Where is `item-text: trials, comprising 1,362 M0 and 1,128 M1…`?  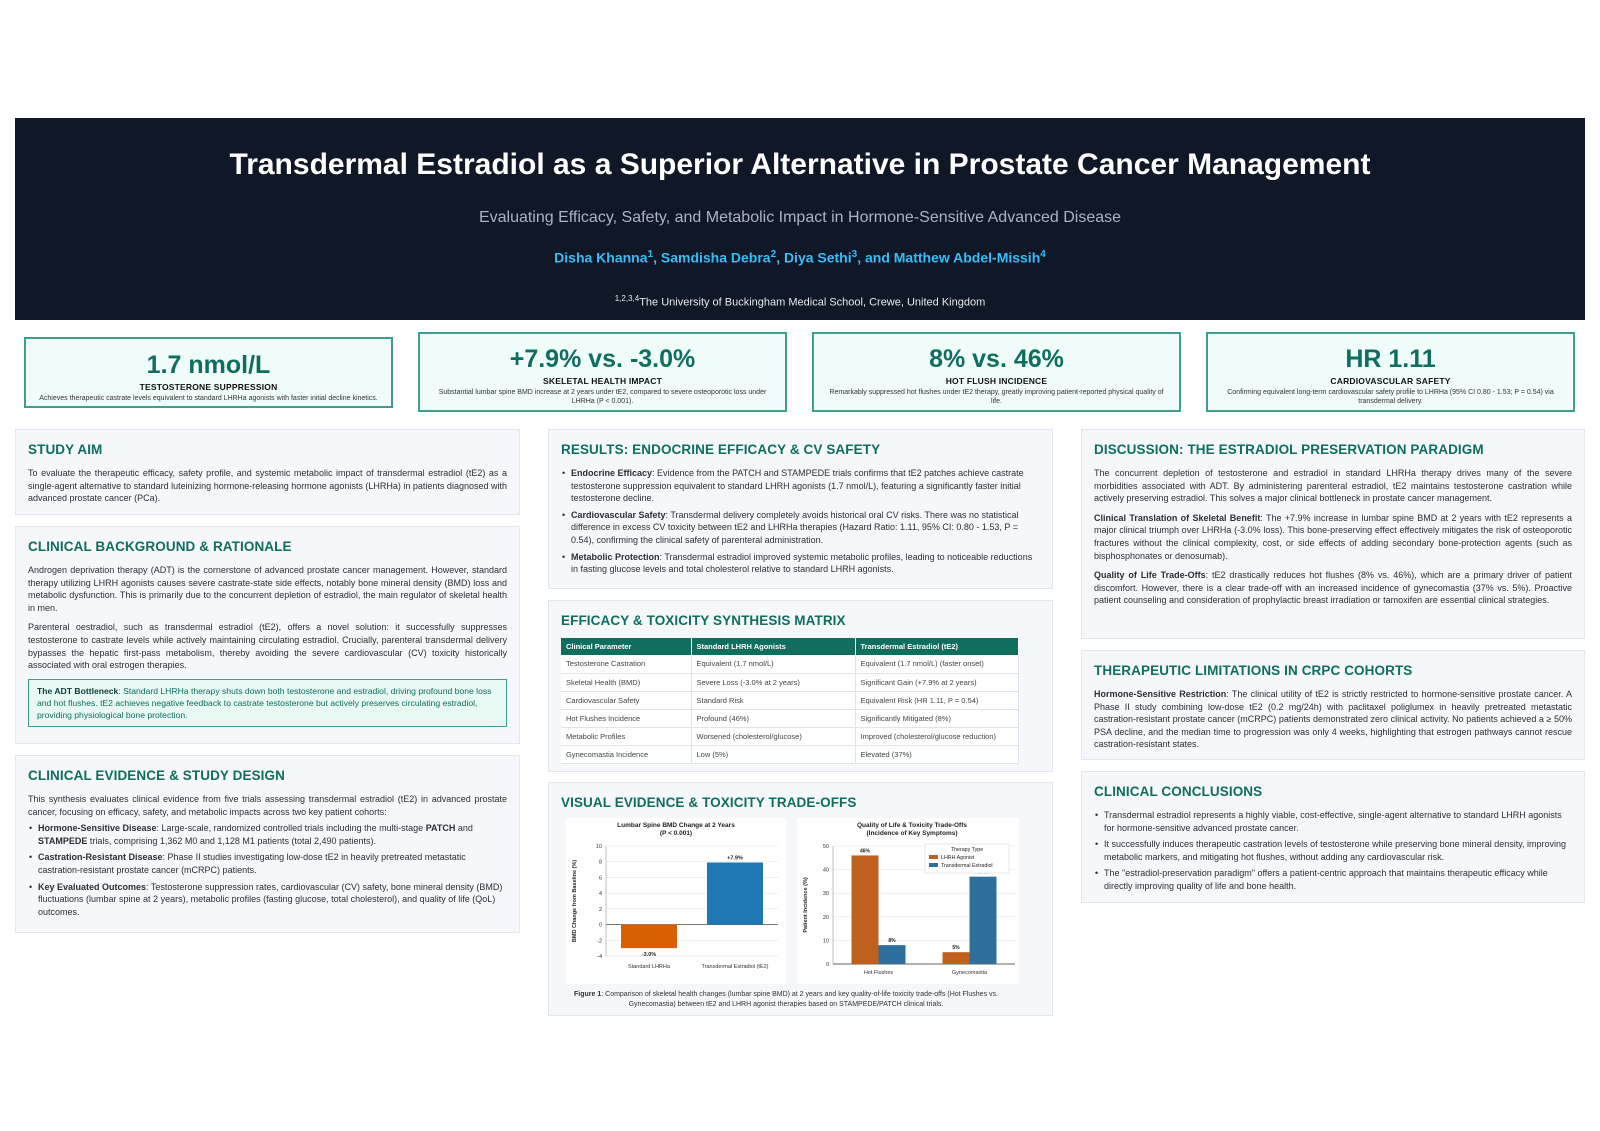
item-text: trials, comprising 1,362 M0 and 1,128 M1… is located at coordinates (232, 840).